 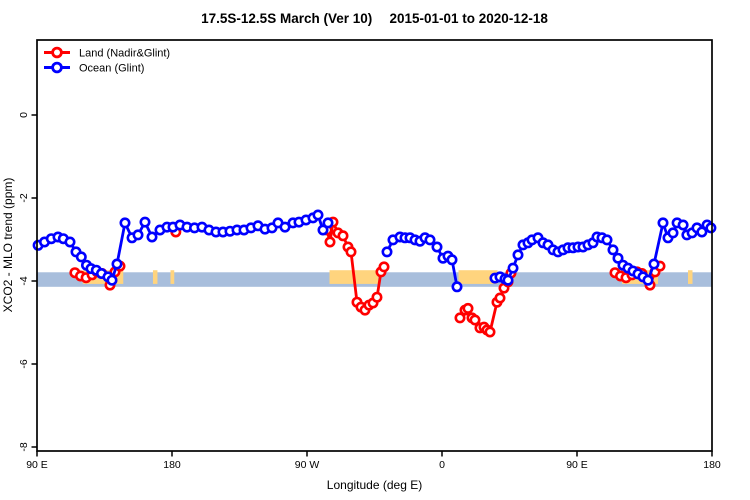 I want to click on y-axis-tick-label: -2, so click(x=24, y=197).